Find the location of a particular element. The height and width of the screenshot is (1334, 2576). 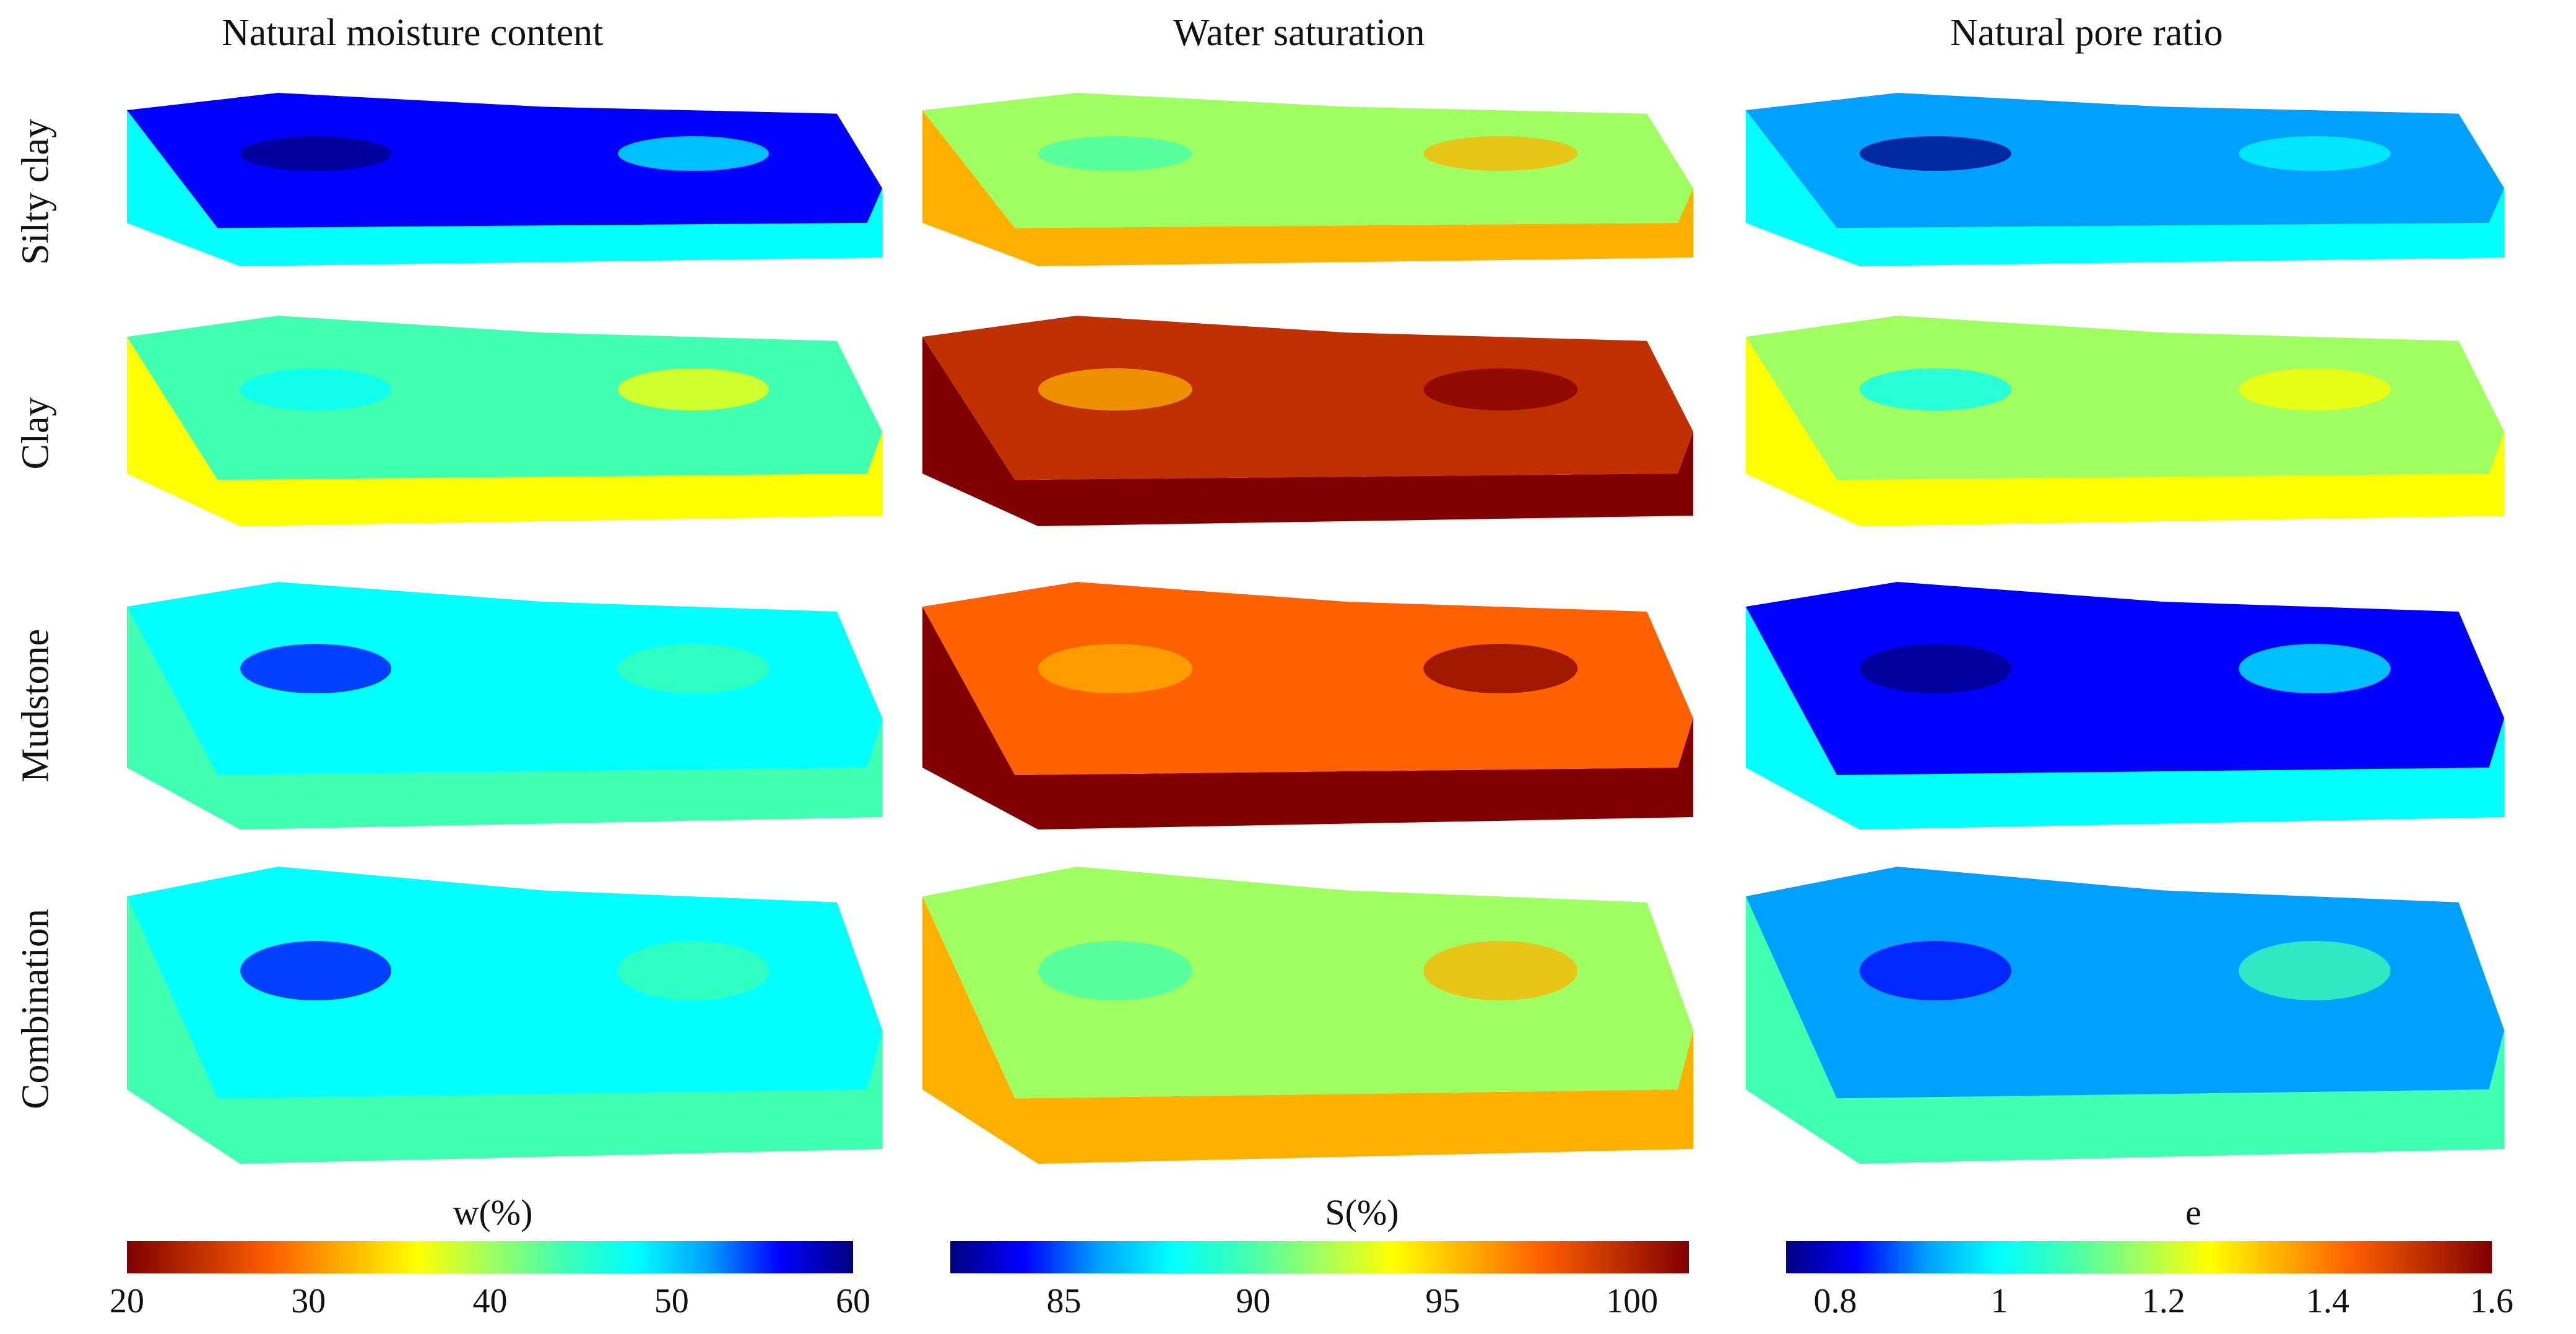

column-title-saturation: Water saturation is located at coordinates (1299, 33).